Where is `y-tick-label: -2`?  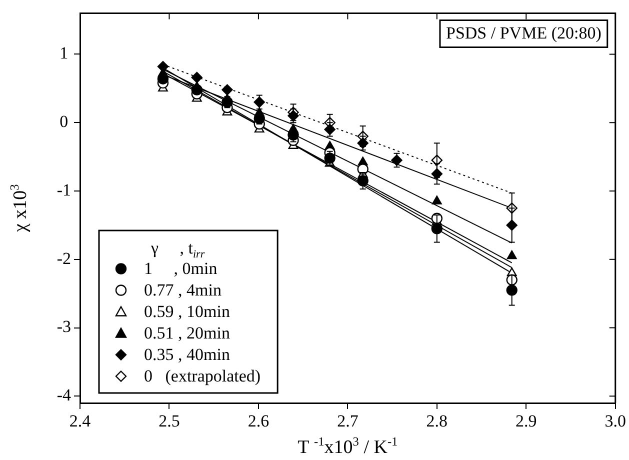
y-tick-label: -2 is located at coordinates (64, 258).